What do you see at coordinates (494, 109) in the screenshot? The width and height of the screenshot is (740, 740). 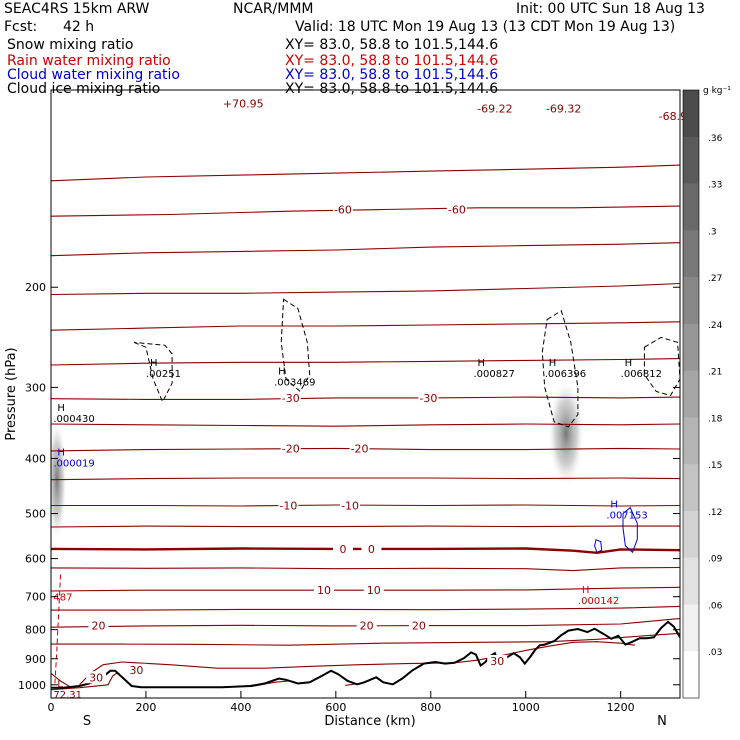 I see `top-label-1: -69.22` at bounding box center [494, 109].